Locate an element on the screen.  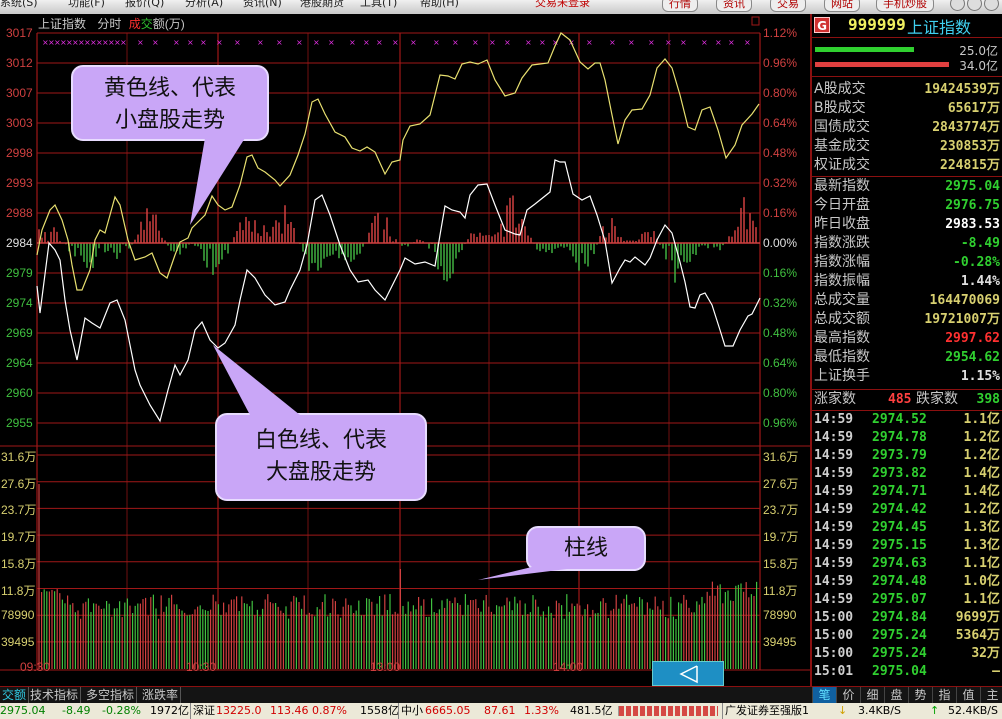
stat-label: 上证换手 is located at coordinates (842, 376).